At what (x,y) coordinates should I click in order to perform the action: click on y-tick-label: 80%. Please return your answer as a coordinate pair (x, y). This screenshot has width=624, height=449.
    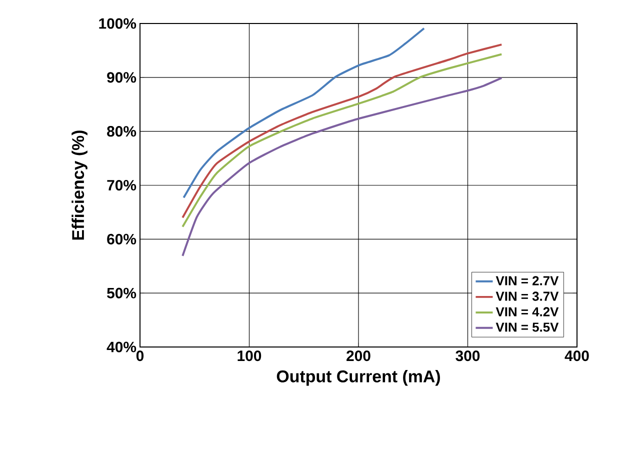
    Looking at the image, I should click on (121, 131).